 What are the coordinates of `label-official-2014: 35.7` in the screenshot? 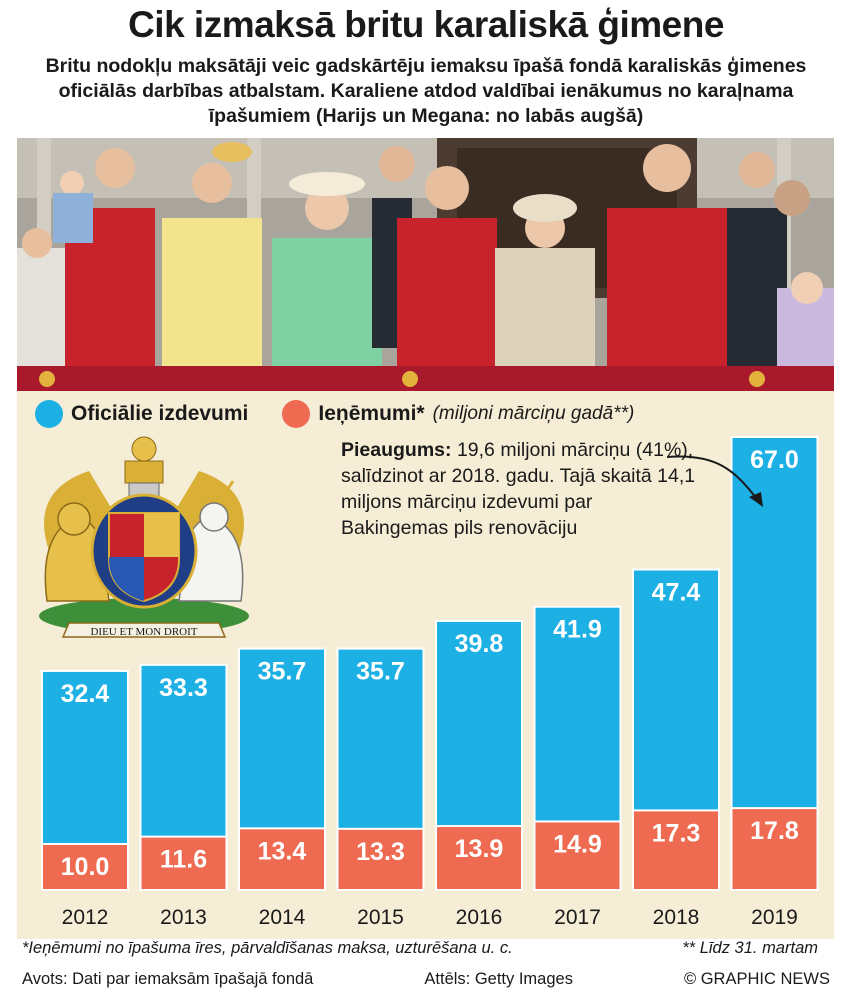 It's located at (282, 672).